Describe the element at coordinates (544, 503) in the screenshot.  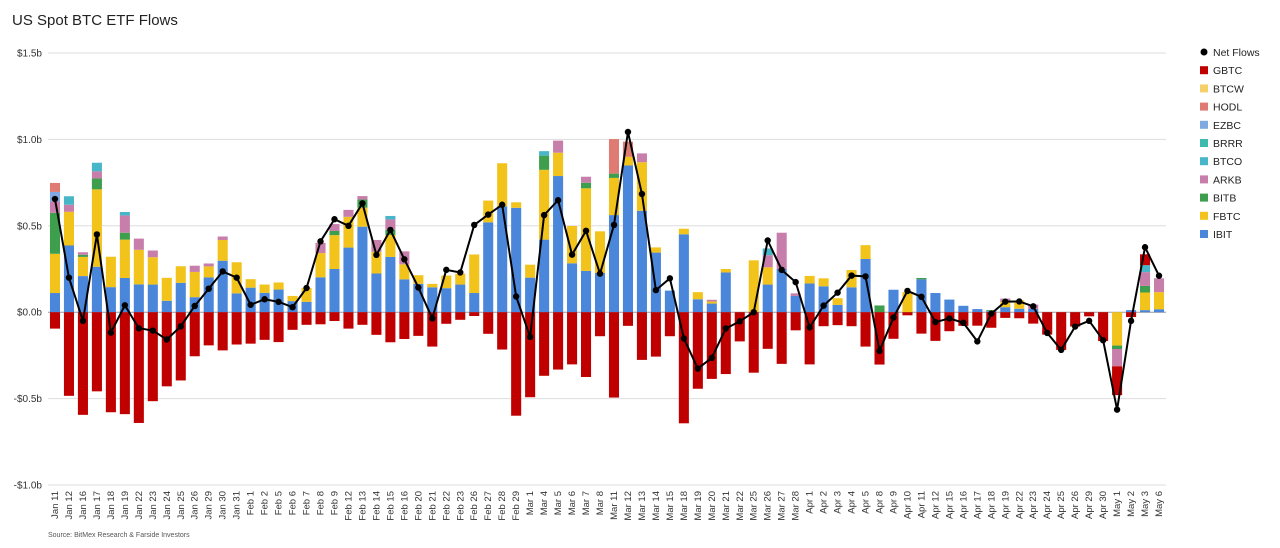
I see `x-tick-label: Mar 4` at that location.